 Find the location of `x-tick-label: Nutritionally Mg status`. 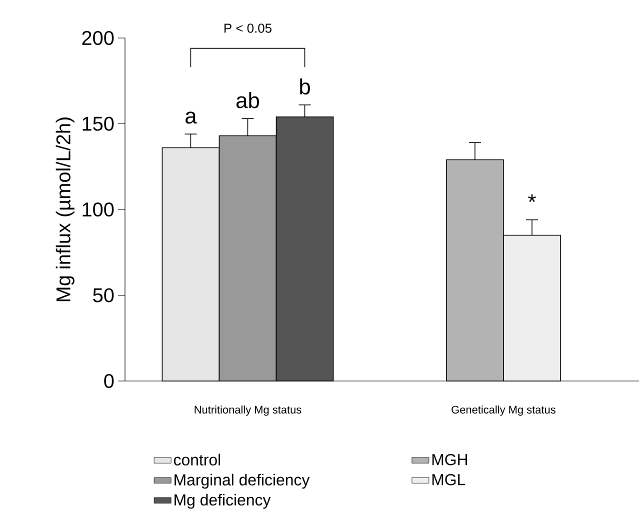

x-tick-label: Nutritionally Mg status is located at coordinates (248, 411).